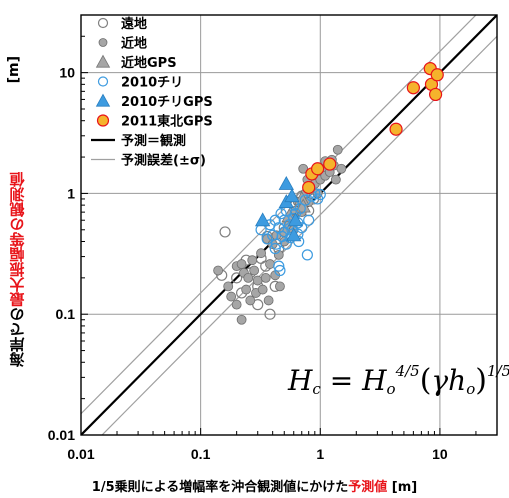 This screenshot has height=498, width=509. Describe the element at coordinates (374, 380) in the screenshot. I see `formula-H2: H` at that location.